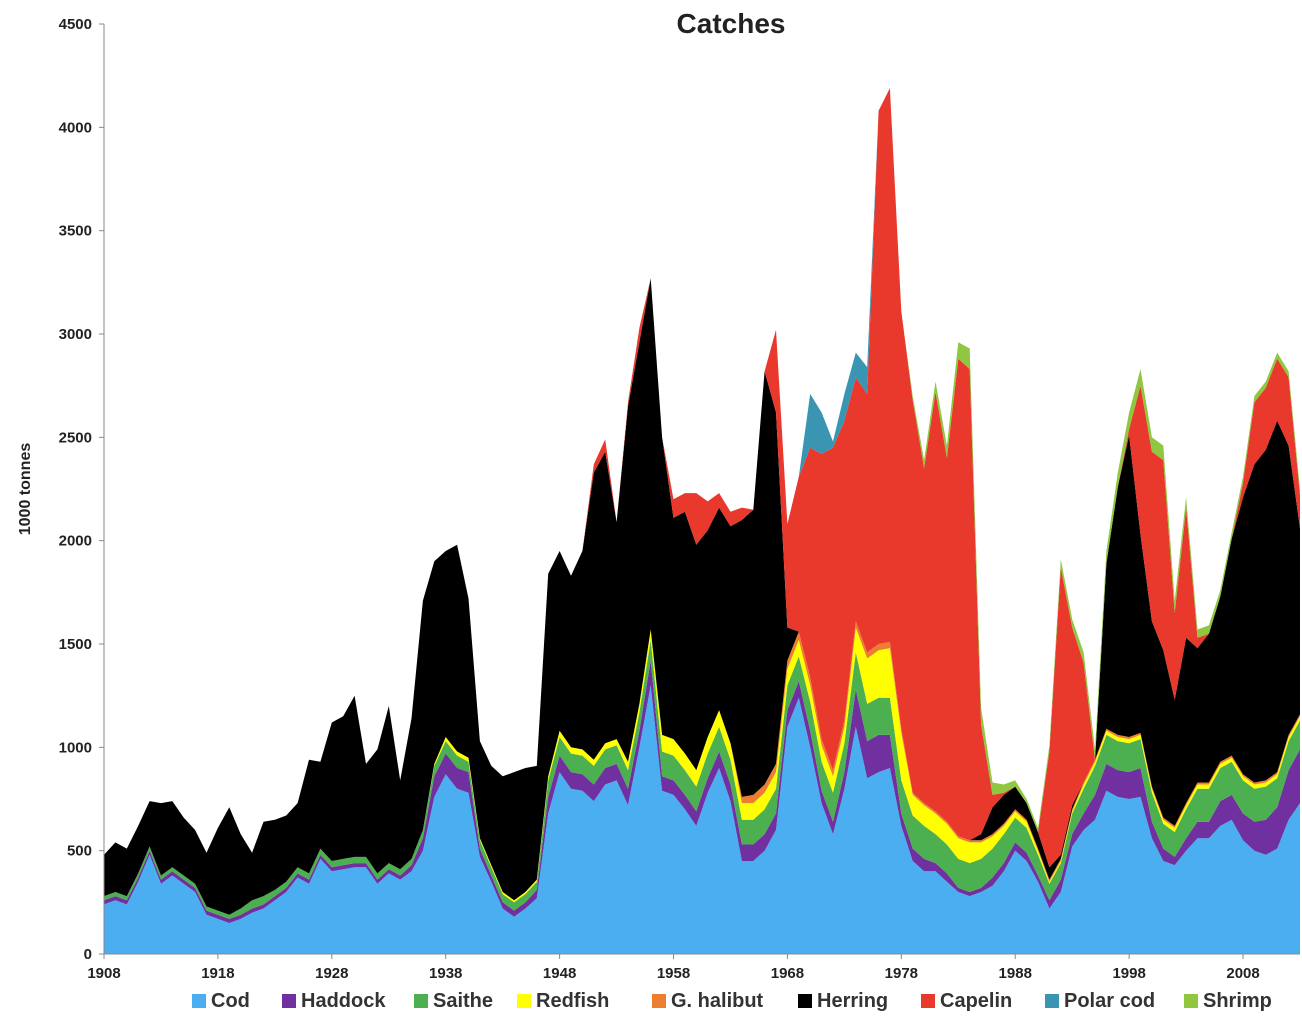  I want to click on y-tick-label: 4000, so click(75, 127).